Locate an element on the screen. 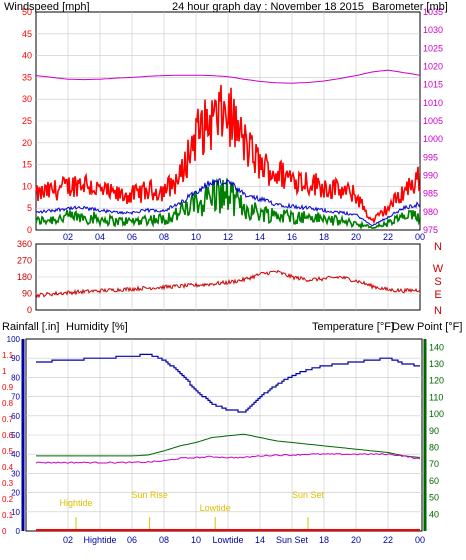  humidity-tick-label: 30 is located at coordinates (15, 473).